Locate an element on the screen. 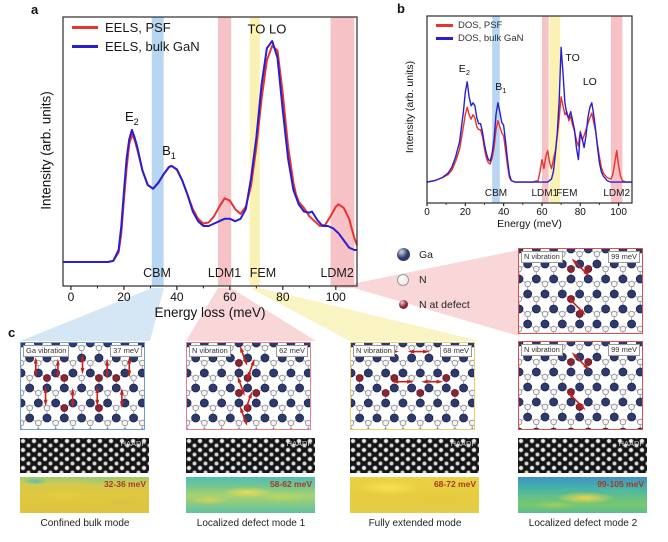 This screenshot has height=542, width=668. energy-label: 99 meV is located at coordinates (624, 257).